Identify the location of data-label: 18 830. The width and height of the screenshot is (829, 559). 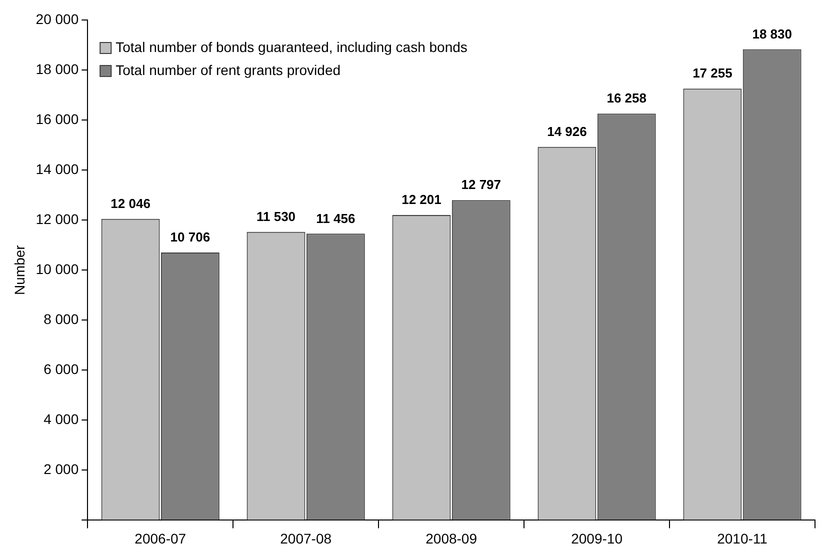
(772, 34).